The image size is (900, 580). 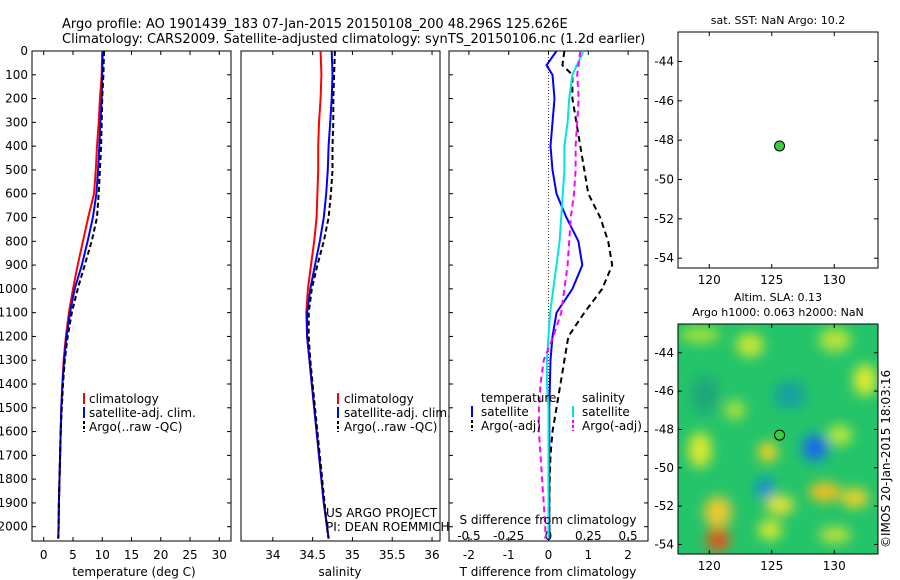 What do you see at coordinates (778, 312) in the screenshot?
I see `sla-map-title-line-2: Argo h1000: 0.063 h2000: NaN` at bounding box center [778, 312].